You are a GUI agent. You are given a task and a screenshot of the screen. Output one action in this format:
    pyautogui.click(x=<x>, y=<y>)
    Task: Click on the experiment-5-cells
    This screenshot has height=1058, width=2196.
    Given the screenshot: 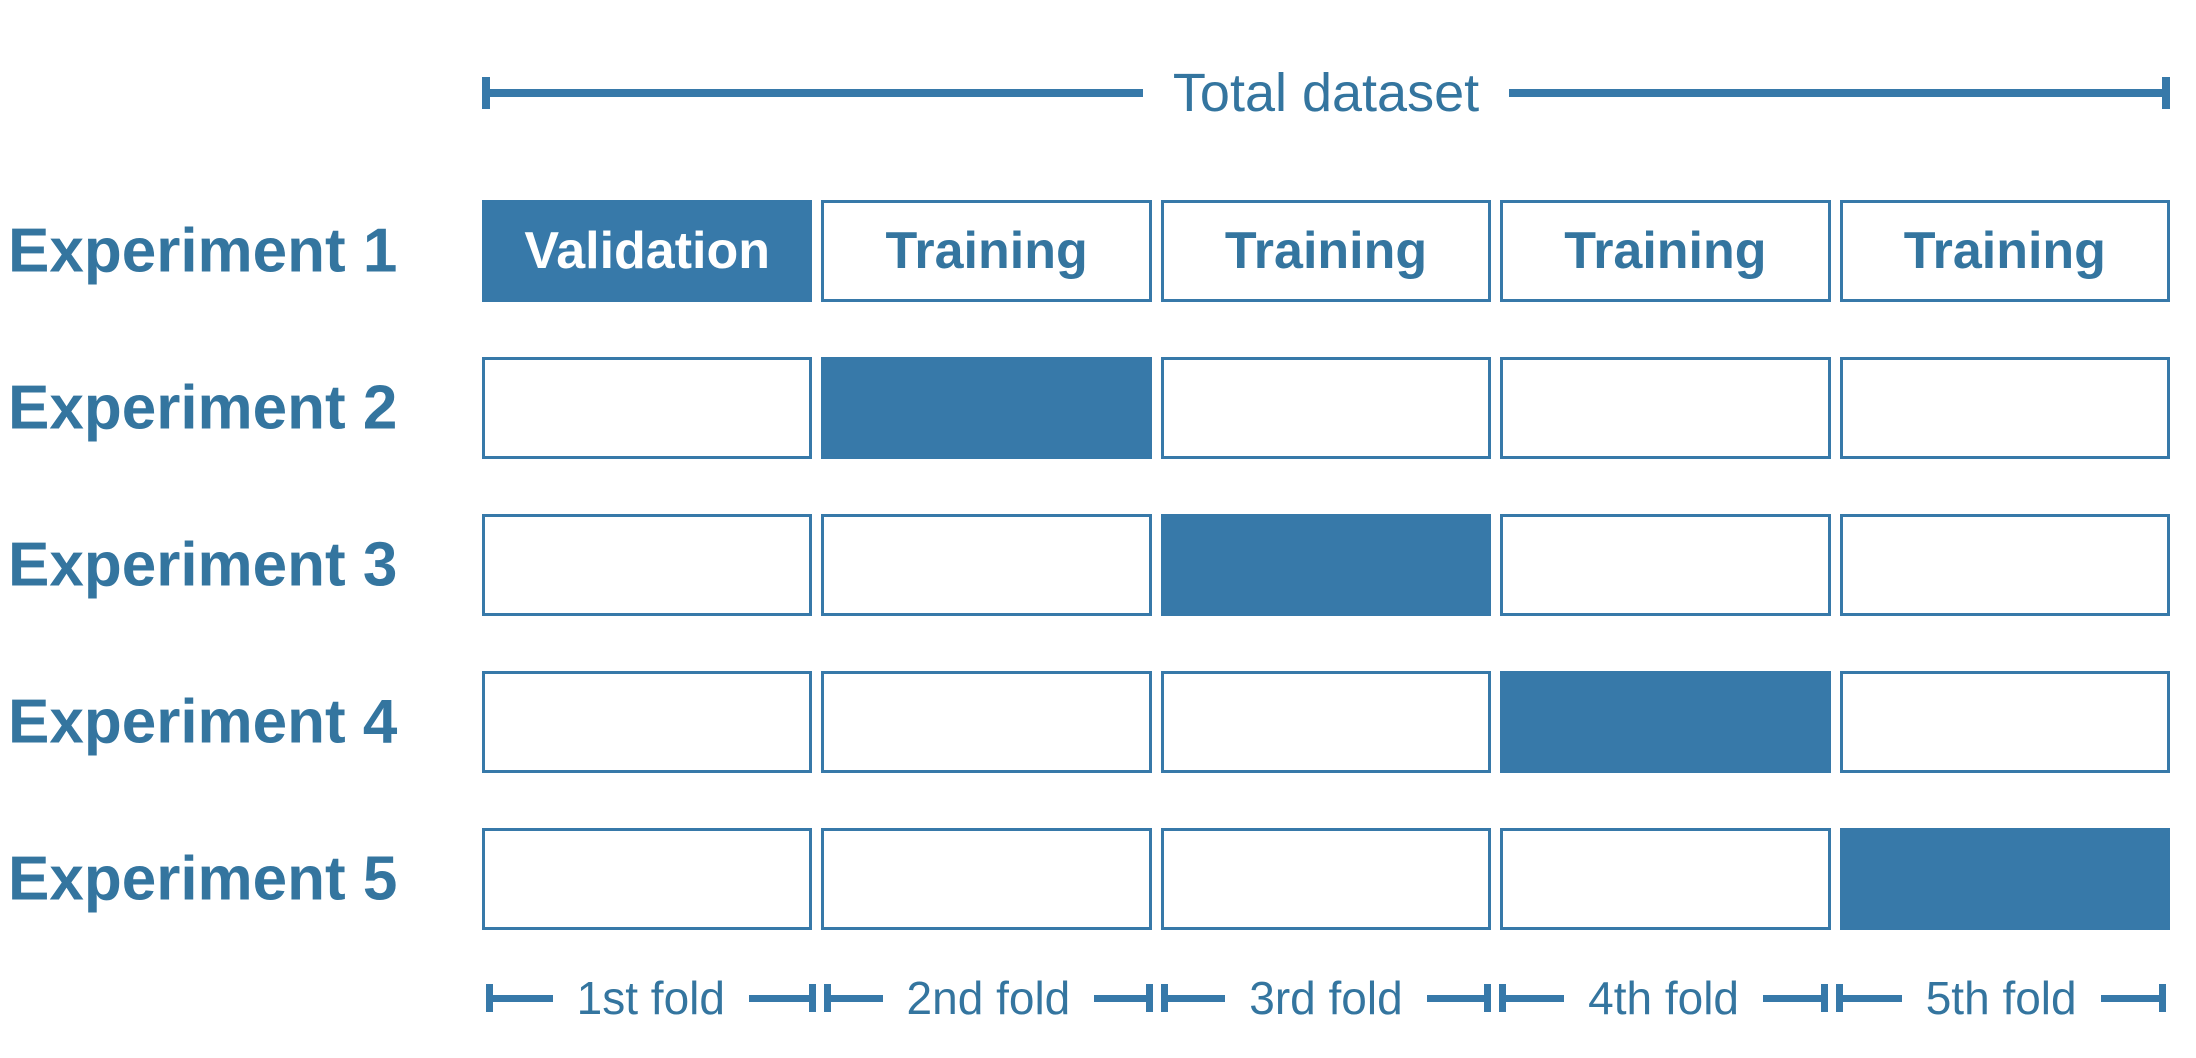 What is the action you would take?
    pyautogui.click(x=1326, y=879)
    